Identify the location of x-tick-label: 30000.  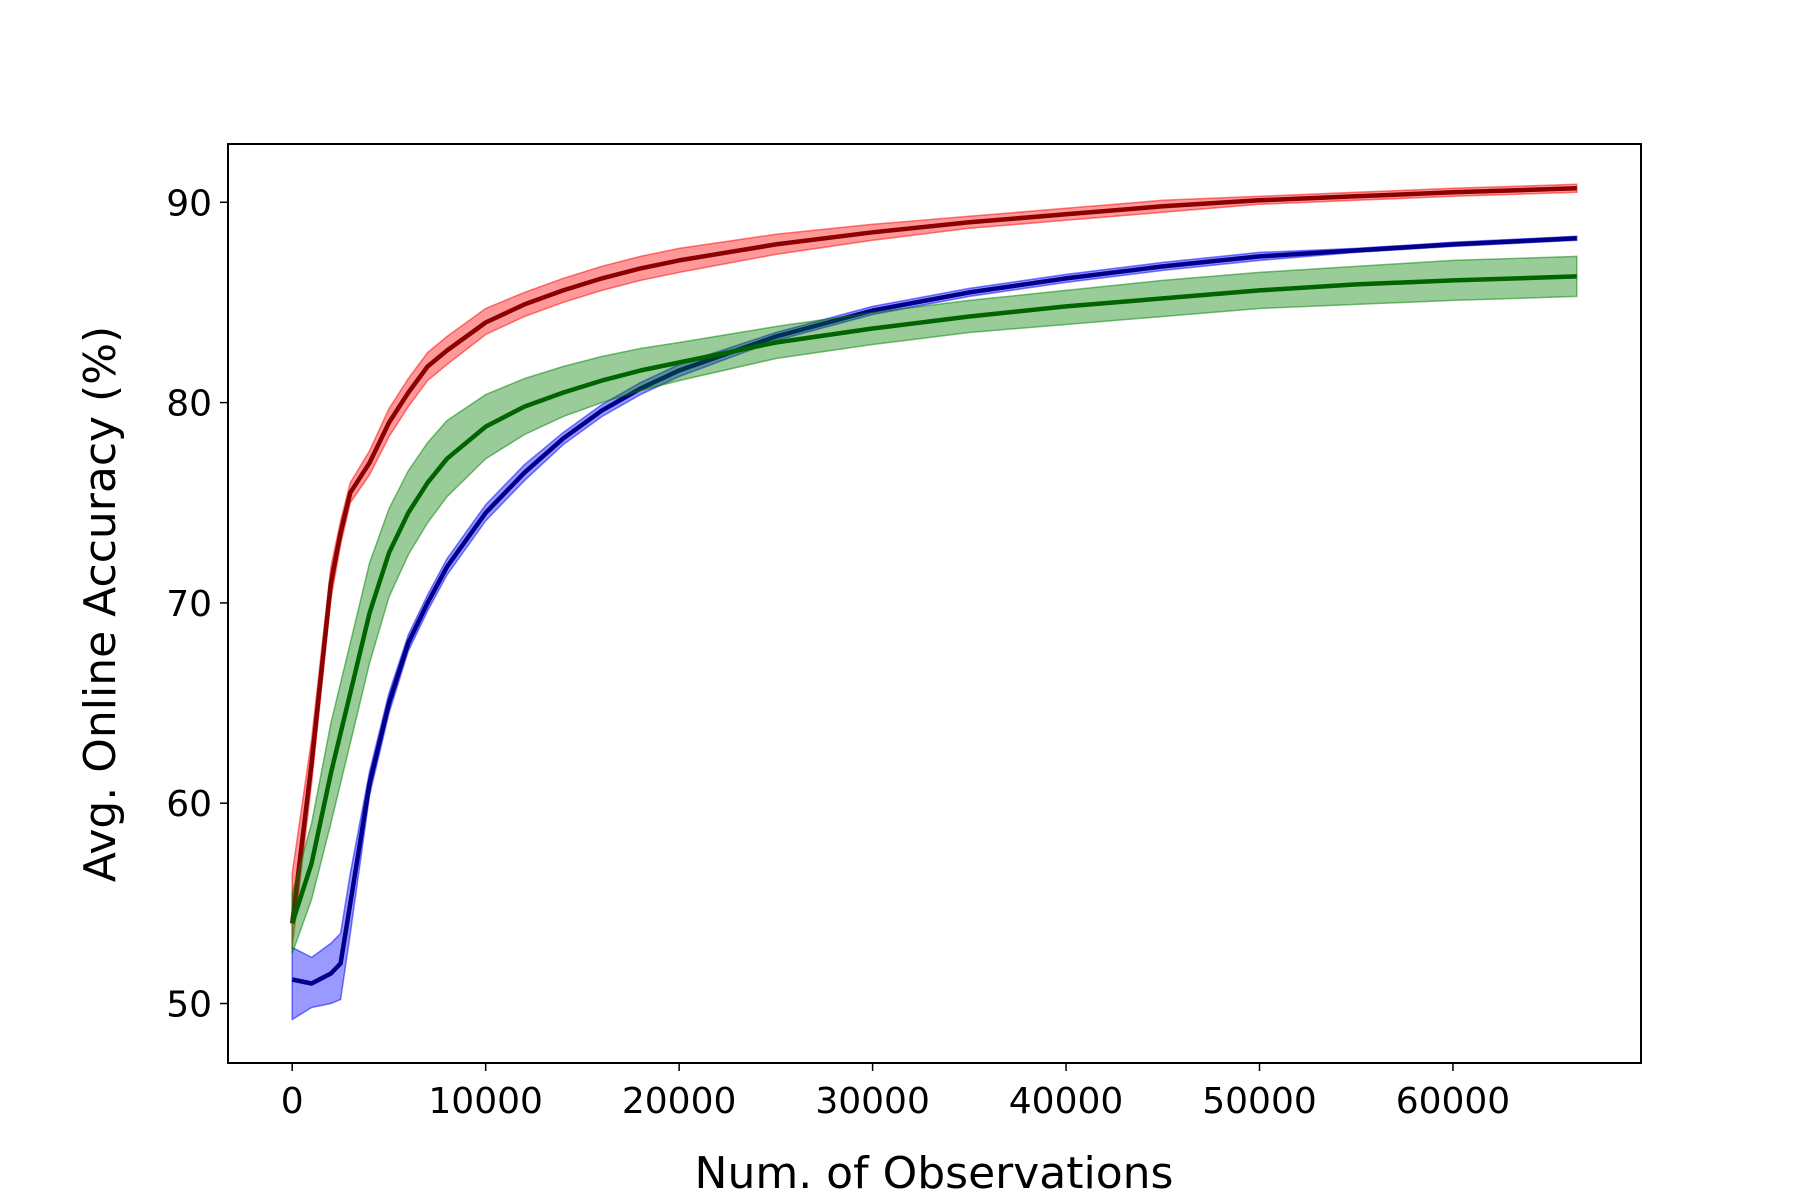
(872, 1101).